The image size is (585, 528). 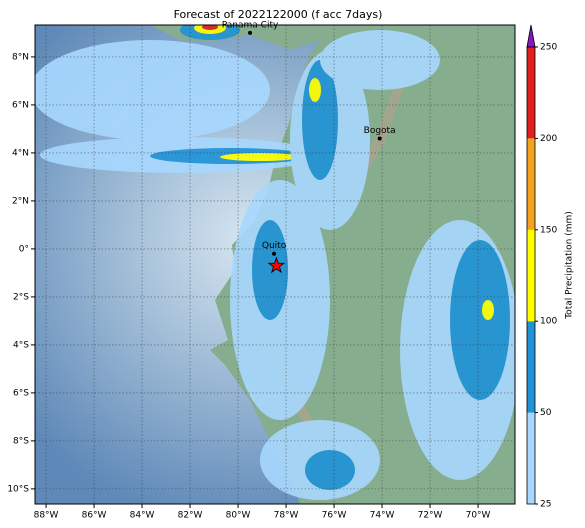 I want to click on city-label: Quito, so click(x=274, y=246).